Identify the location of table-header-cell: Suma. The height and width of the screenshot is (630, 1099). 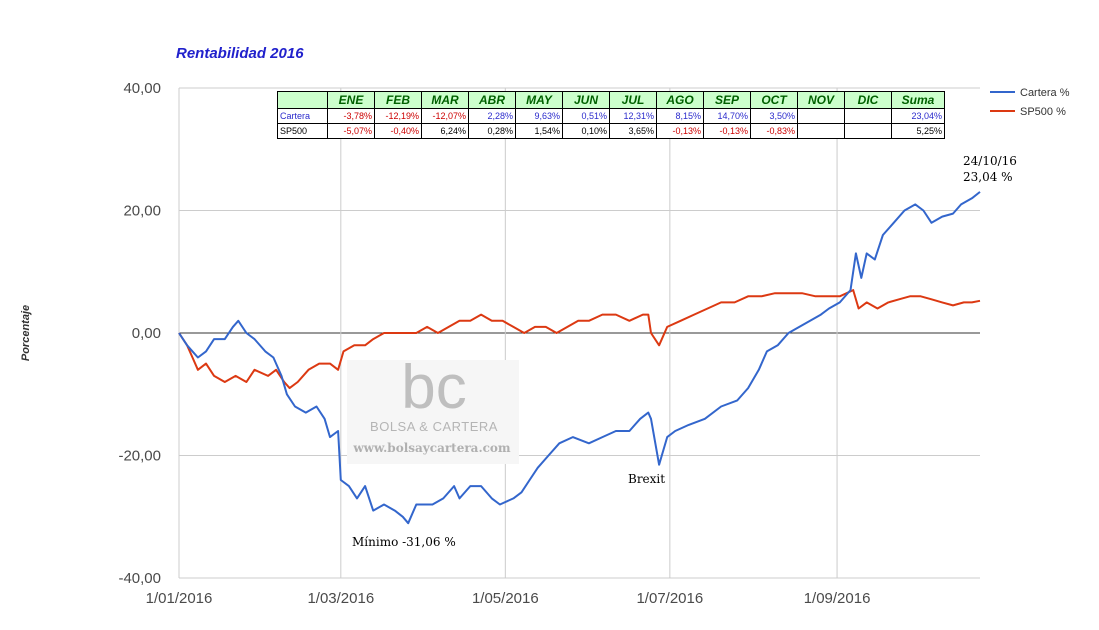
(918, 100).